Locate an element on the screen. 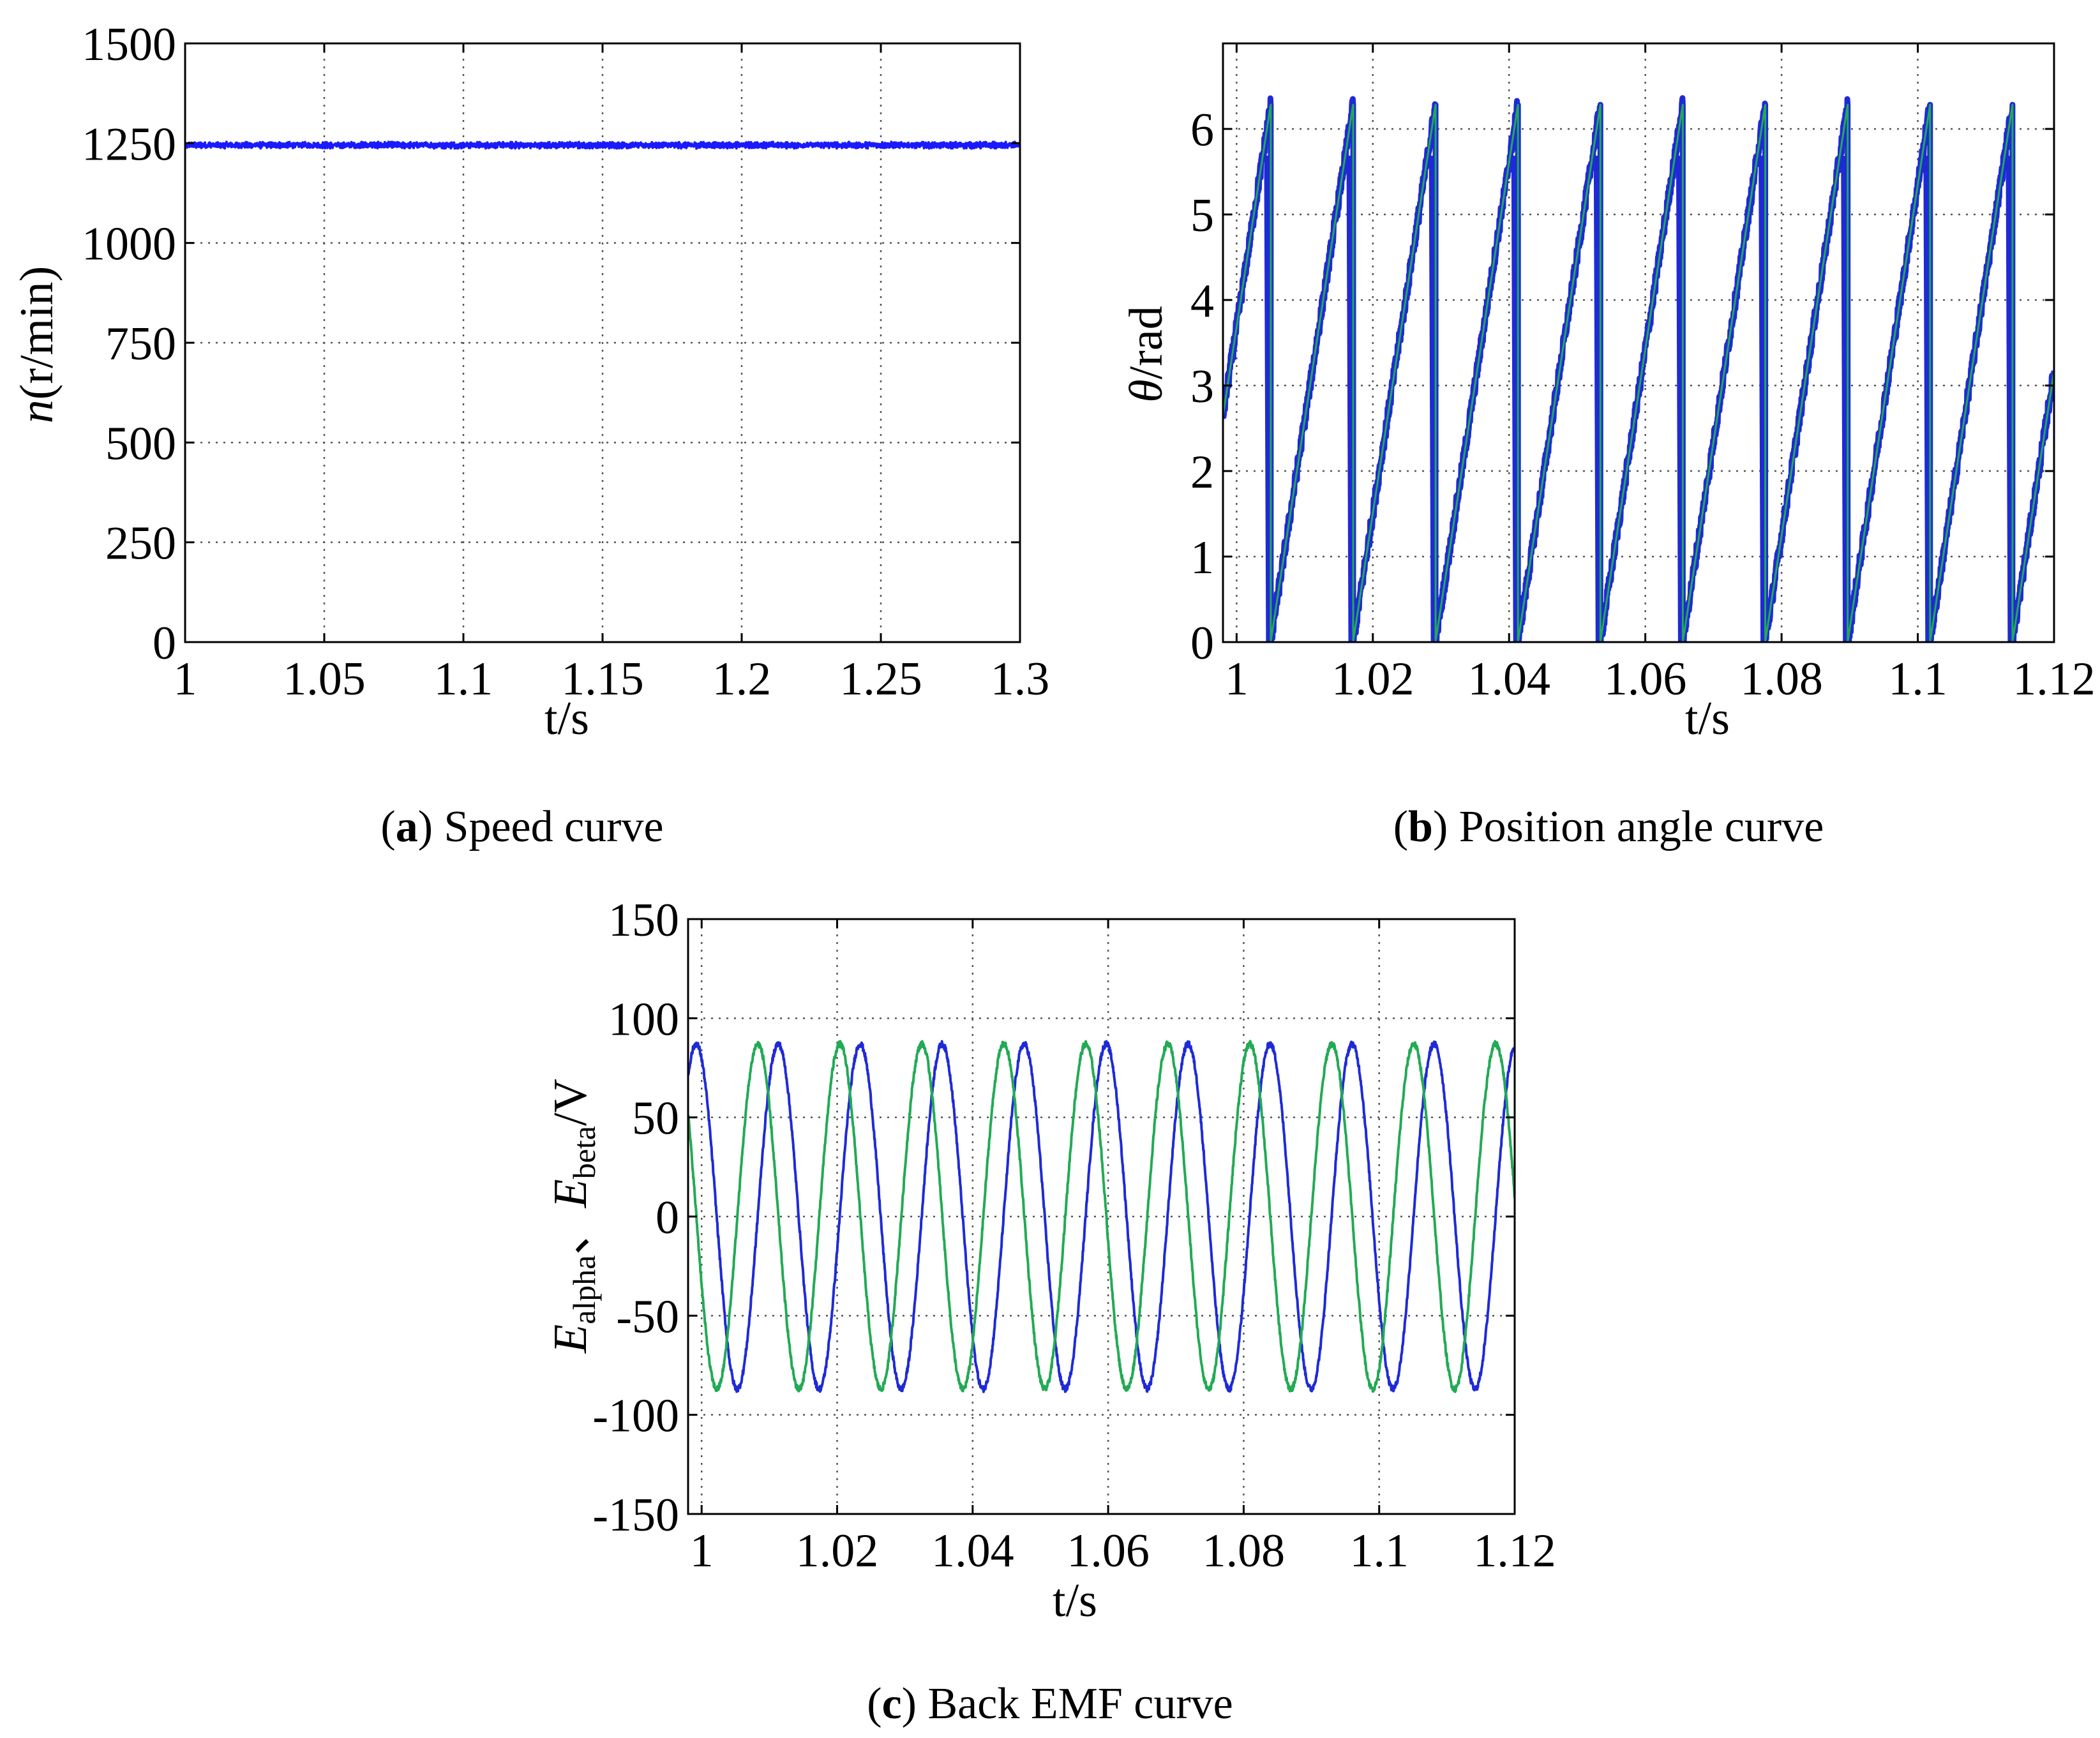 This screenshot has height=1738, width=2100. y-tick-label: 150 is located at coordinates (643, 920).